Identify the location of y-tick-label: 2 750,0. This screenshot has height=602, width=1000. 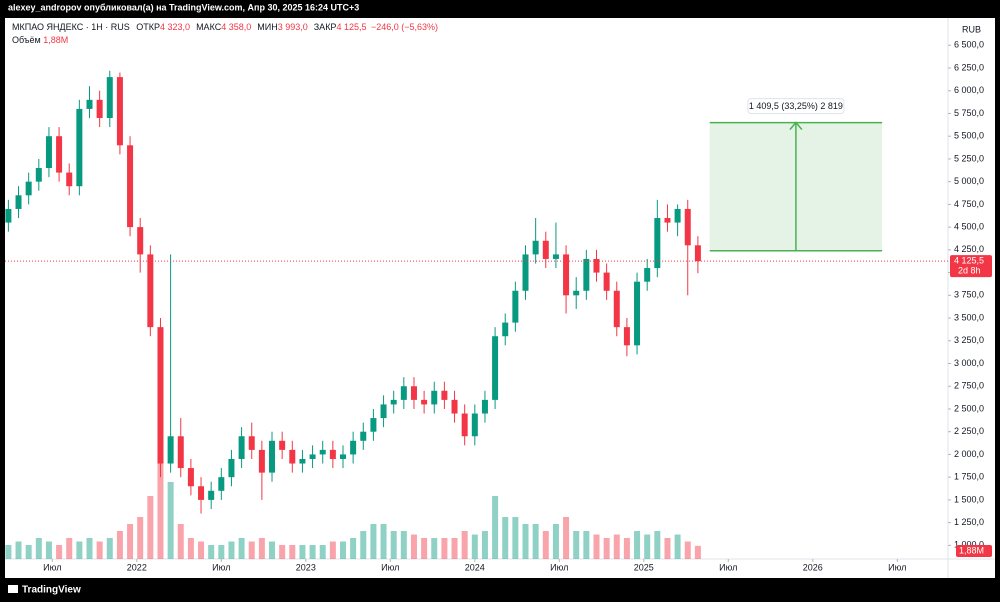
(969, 386).